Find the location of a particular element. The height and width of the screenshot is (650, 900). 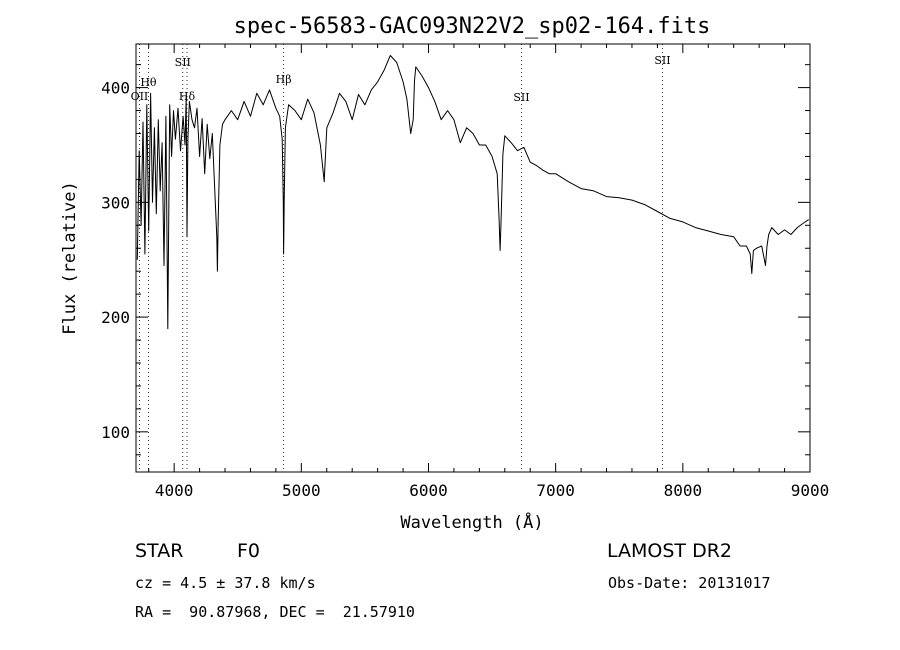

marker-label: Hθ is located at coordinates (148, 82).